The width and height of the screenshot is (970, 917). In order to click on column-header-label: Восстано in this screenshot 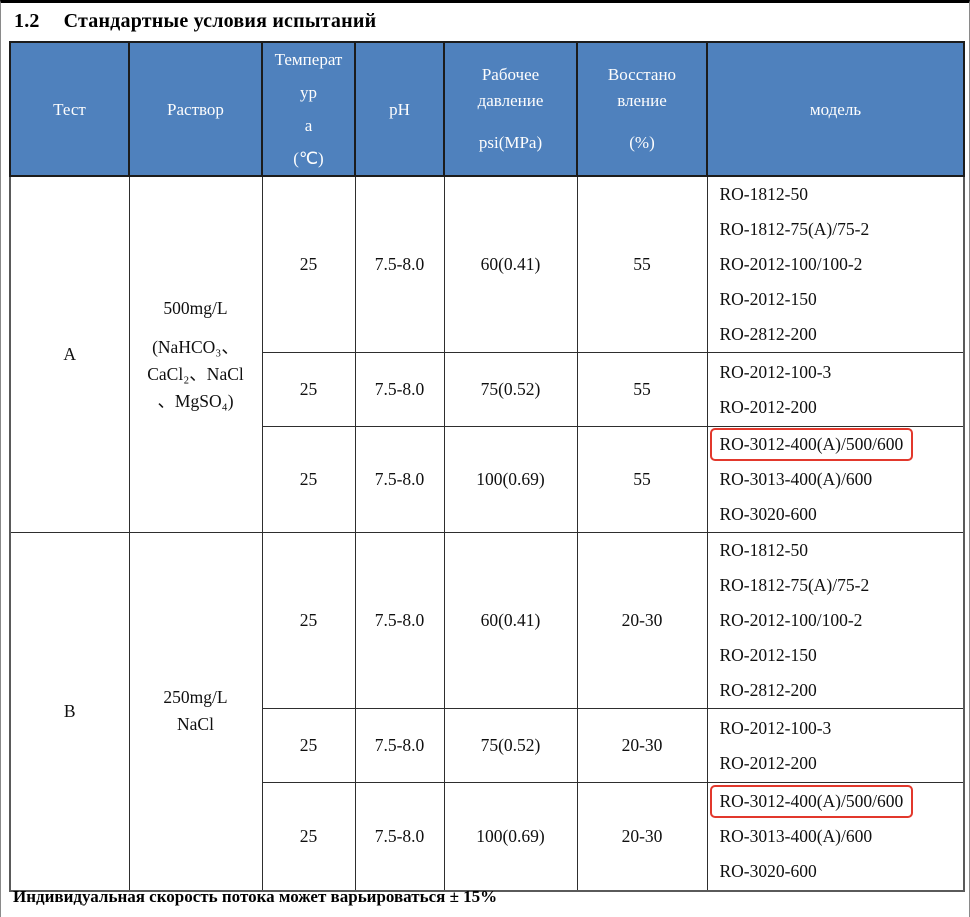, I will do `click(642, 74)`.